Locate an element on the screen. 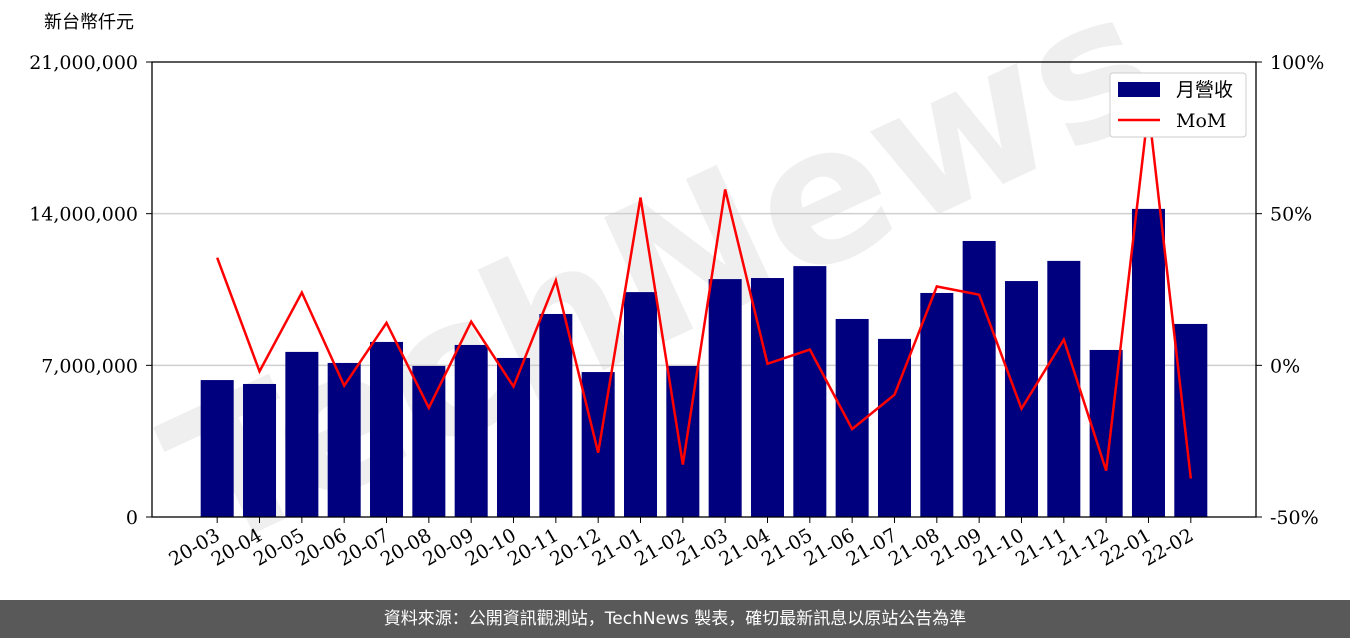 Image resolution: width=1350 pixels, height=638 pixels. legend-label: MoM is located at coordinates (1201, 121).